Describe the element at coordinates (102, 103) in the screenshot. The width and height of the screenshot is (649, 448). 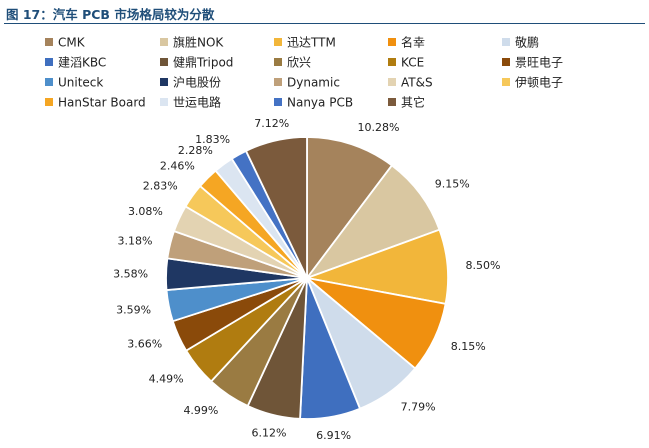
I see `legend-label: HanStar Board` at that location.